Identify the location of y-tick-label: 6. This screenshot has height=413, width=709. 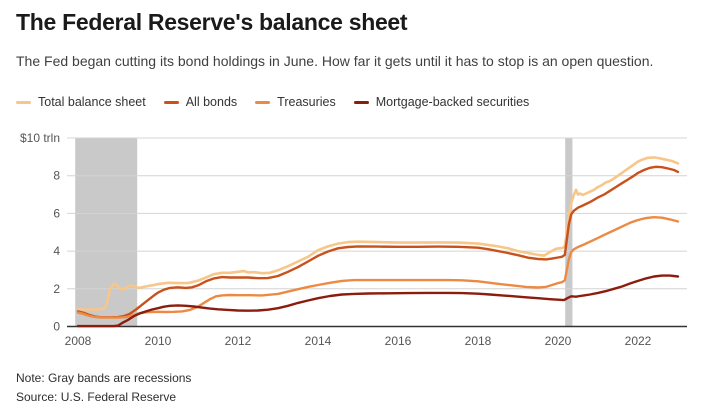
(56, 213).